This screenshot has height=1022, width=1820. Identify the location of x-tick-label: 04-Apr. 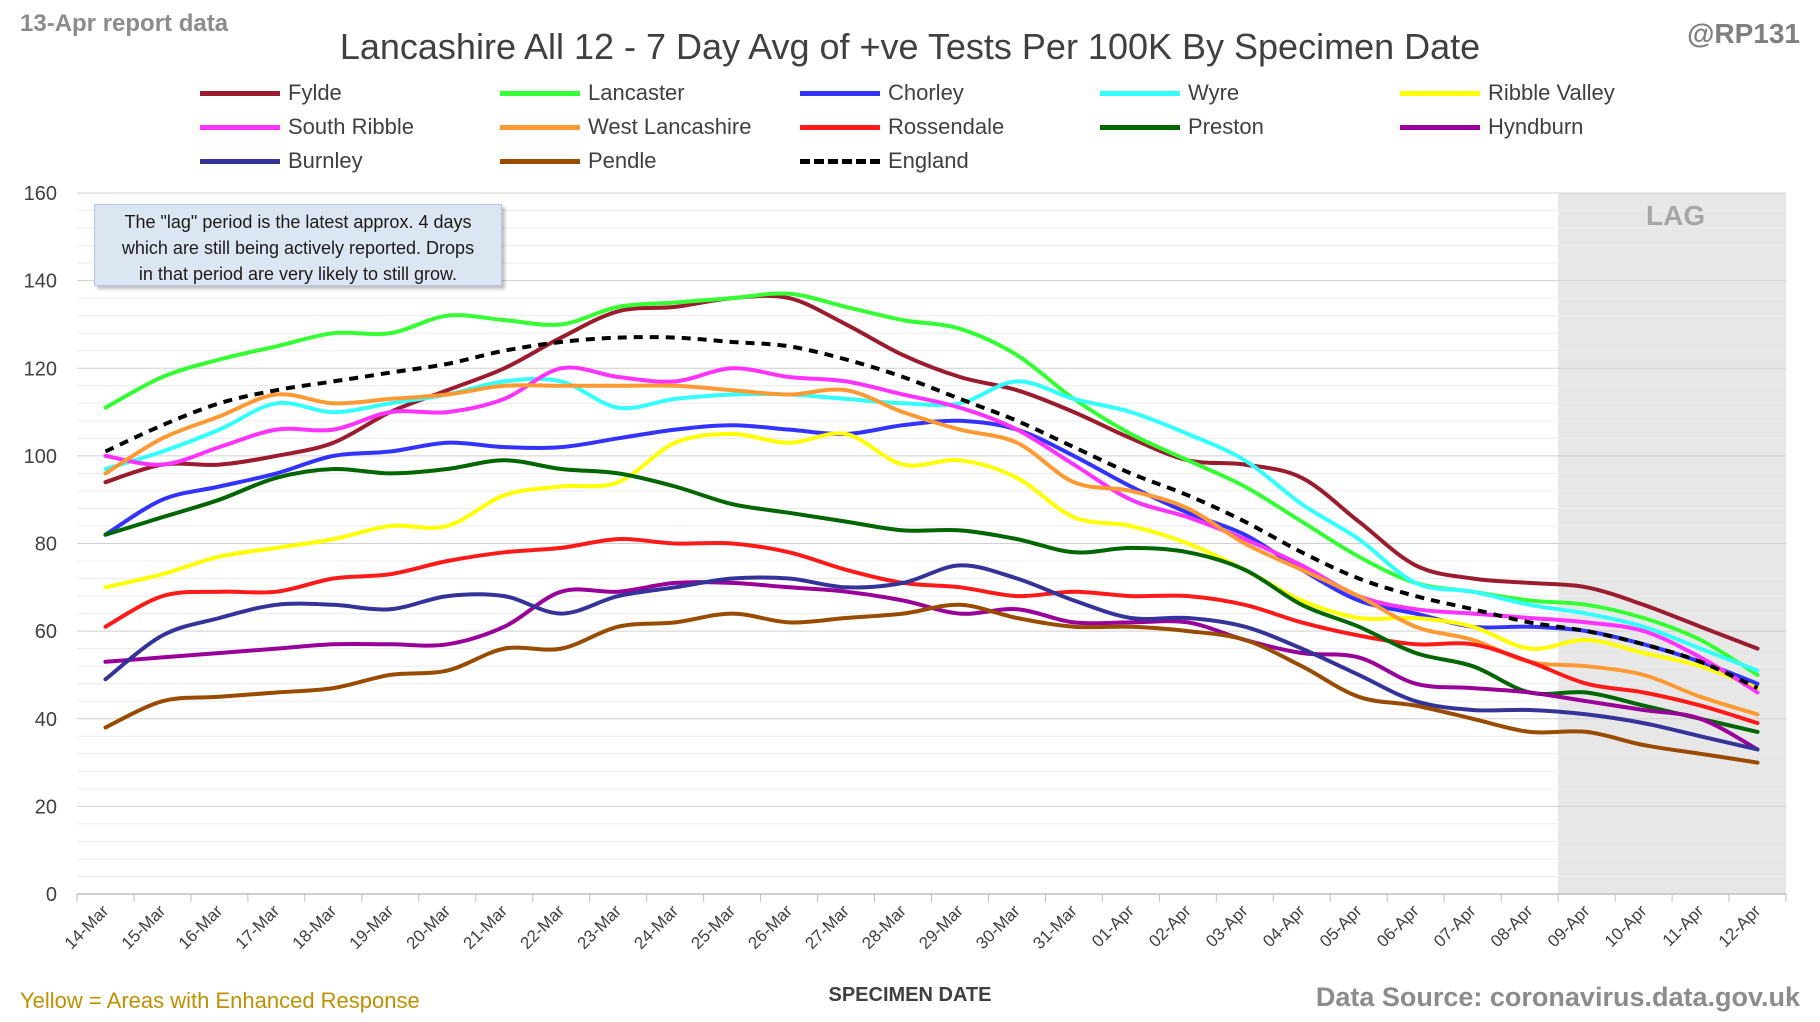
(1284, 926).